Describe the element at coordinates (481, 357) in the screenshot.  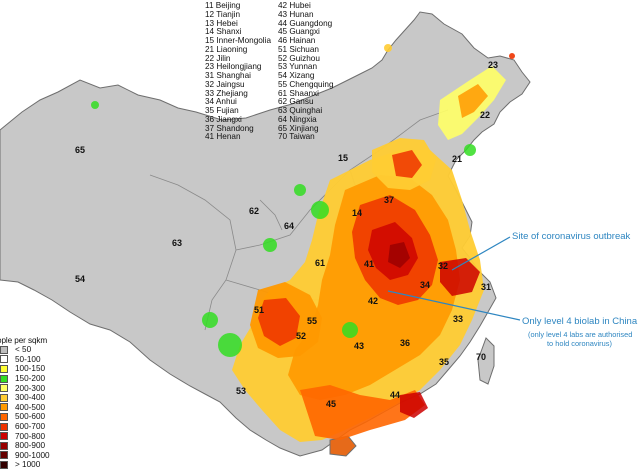
I see `map-label: 70` at that location.